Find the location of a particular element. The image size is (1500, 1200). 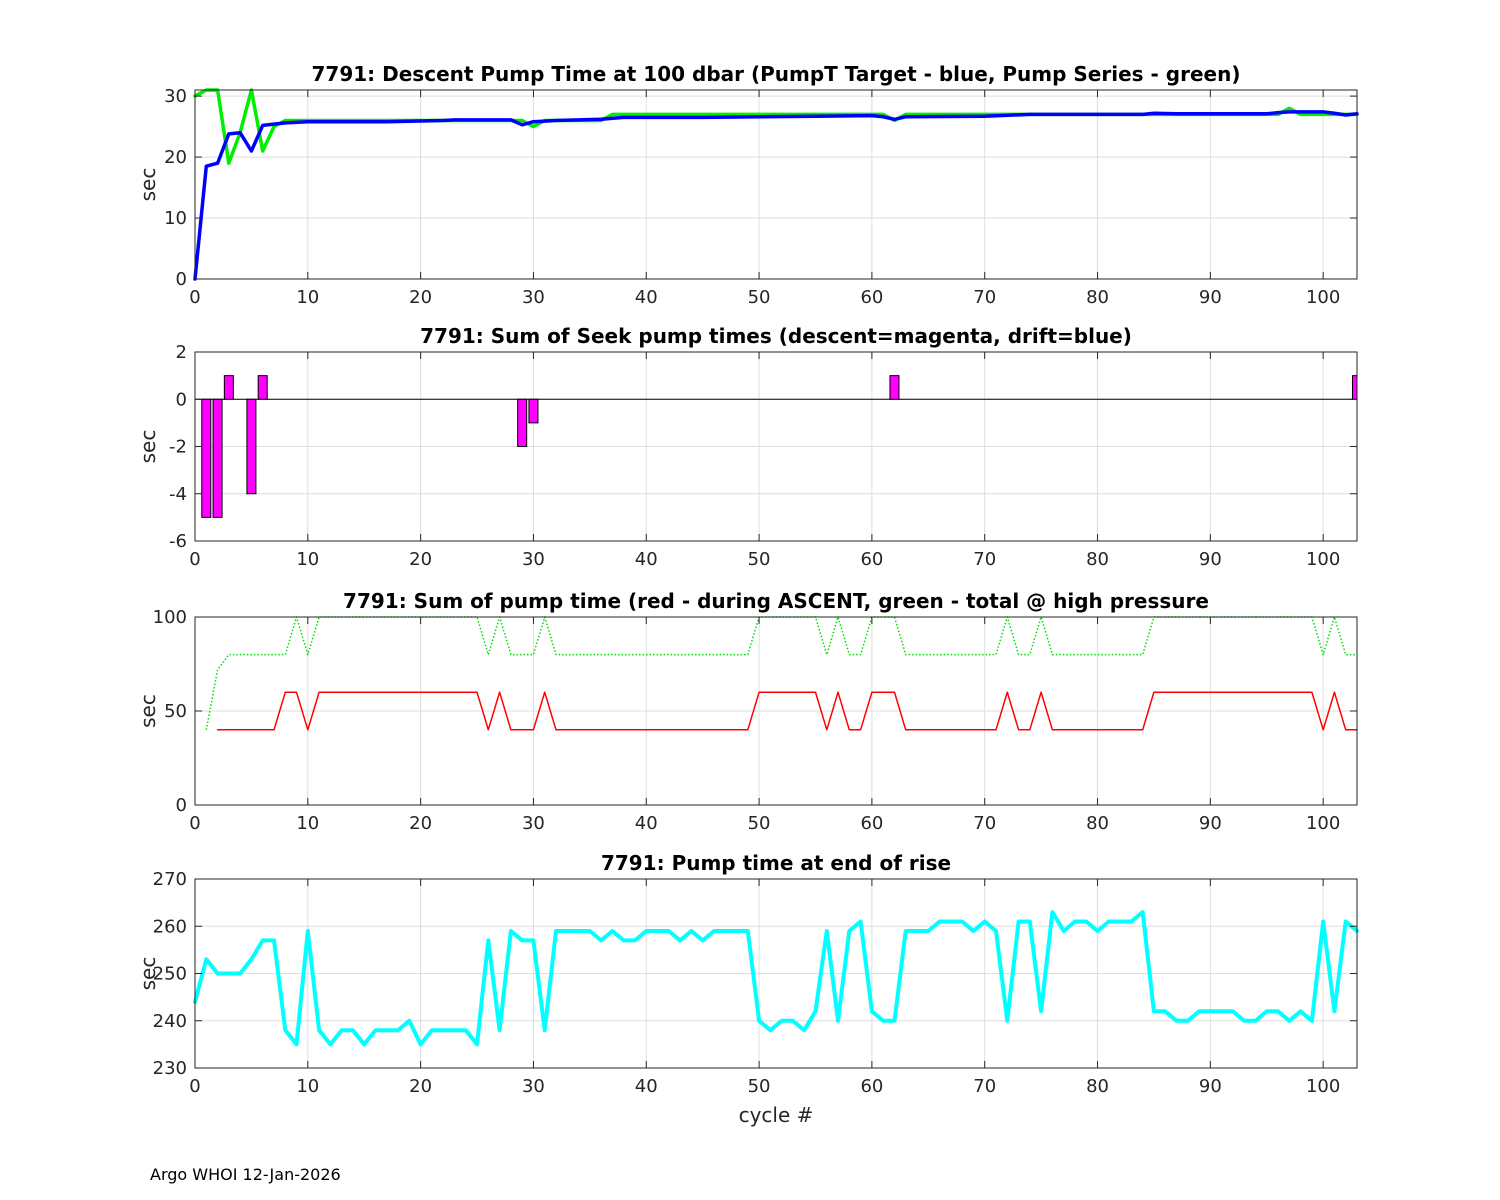

y-tick-label: 250 is located at coordinates (170, 974).